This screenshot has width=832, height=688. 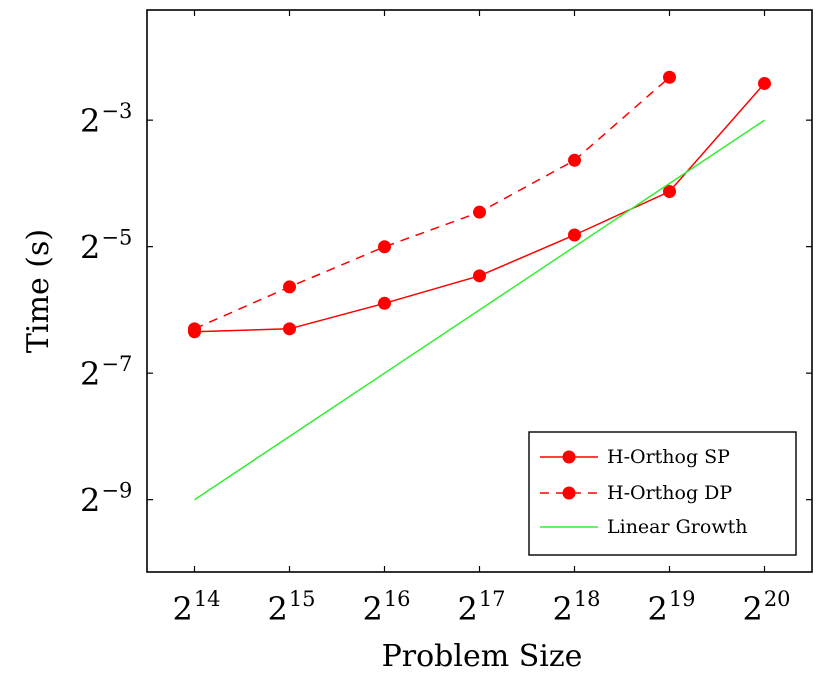 I want to click on y-tick-label: 2−3, so click(x=106, y=119).